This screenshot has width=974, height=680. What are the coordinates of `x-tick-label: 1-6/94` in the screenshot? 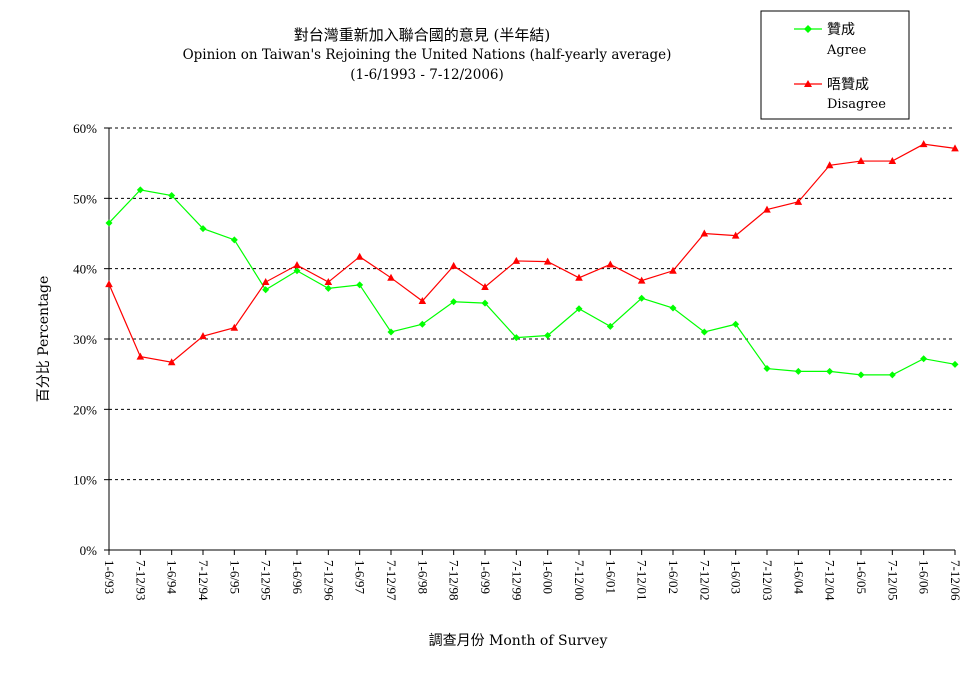 It's located at (172, 577).